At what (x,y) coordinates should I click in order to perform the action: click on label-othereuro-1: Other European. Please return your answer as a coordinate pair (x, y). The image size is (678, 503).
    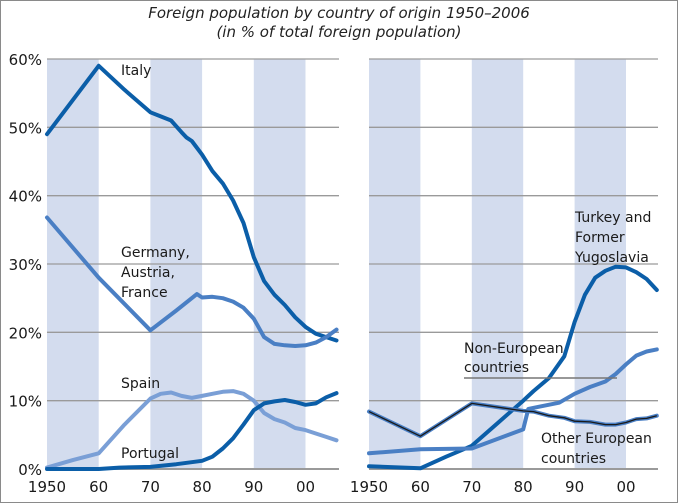
    Looking at the image, I should click on (596, 439).